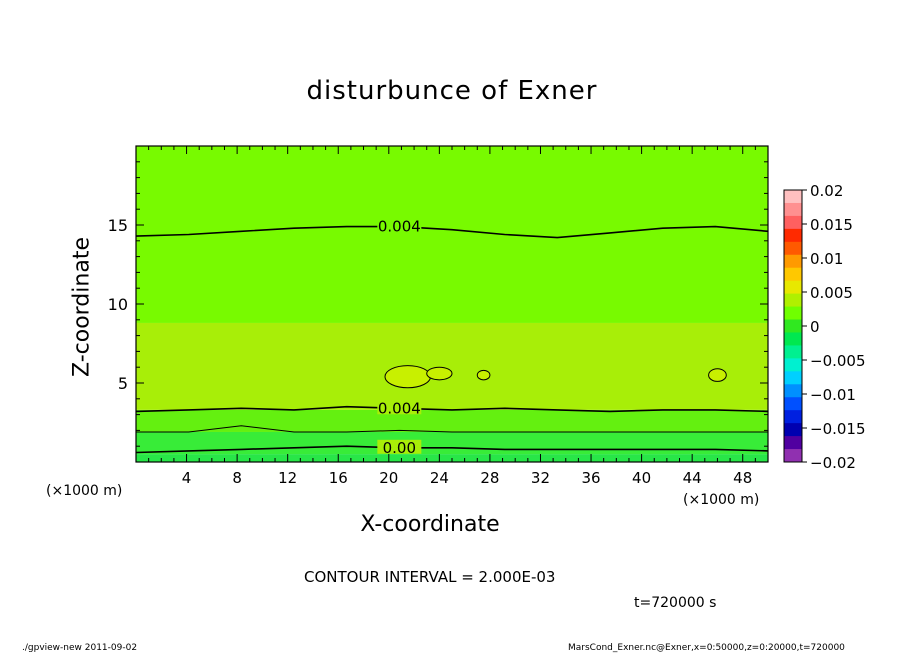 This screenshot has width=904, height=654. Describe the element at coordinates (826, 191) in the screenshot. I see `colorbar-tick-label: 0.02` at that location.